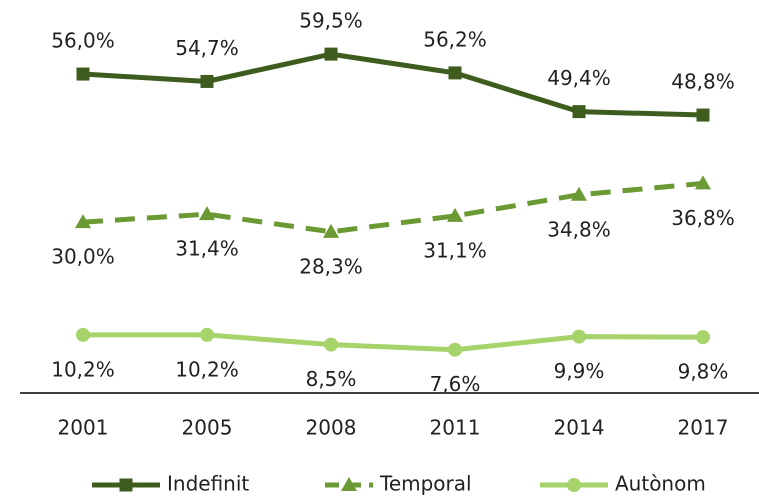 The width and height of the screenshot is (759, 503). Describe the element at coordinates (455, 384) in the screenshot. I see `data-label: 7,6%` at that location.